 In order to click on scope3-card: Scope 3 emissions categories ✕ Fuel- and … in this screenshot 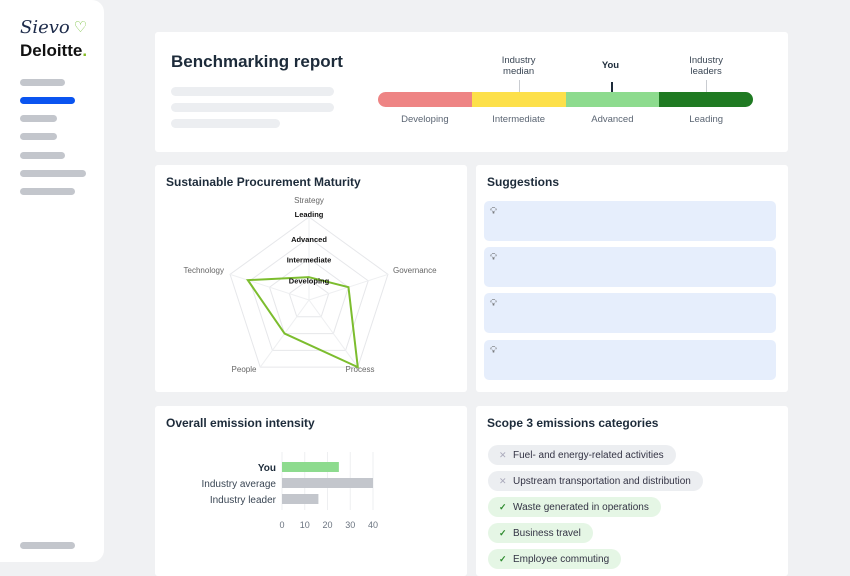, I will do `click(632, 491)`.